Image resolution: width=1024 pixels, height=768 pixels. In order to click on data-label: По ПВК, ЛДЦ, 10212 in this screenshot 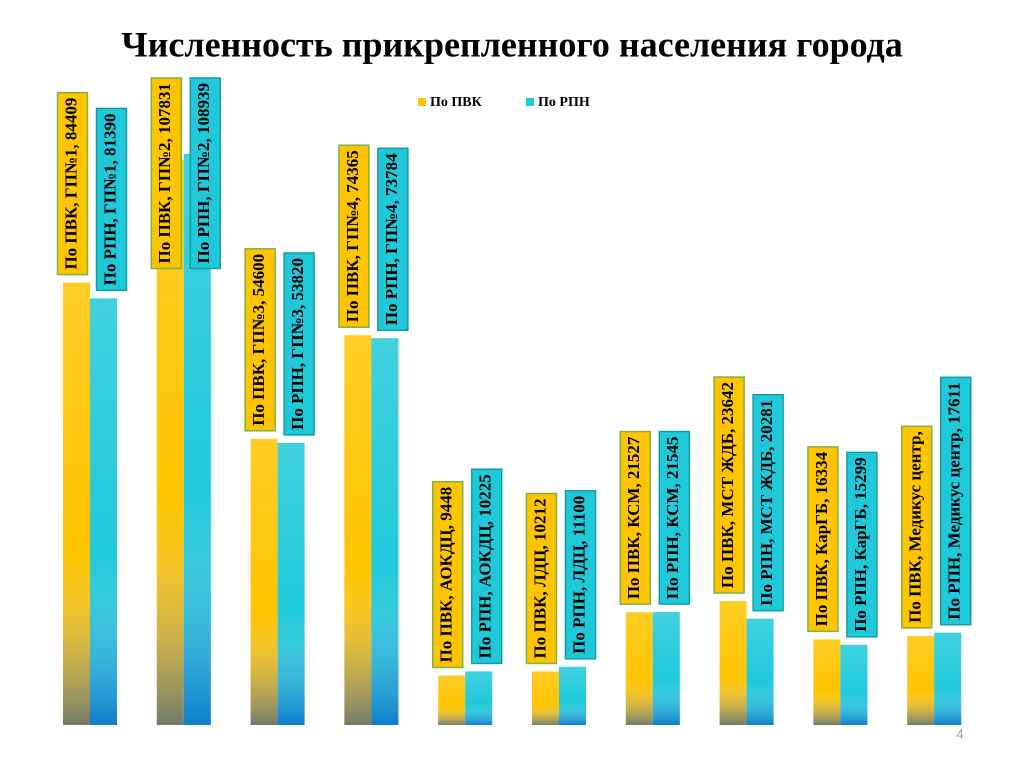, I will do `click(539, 579)`.